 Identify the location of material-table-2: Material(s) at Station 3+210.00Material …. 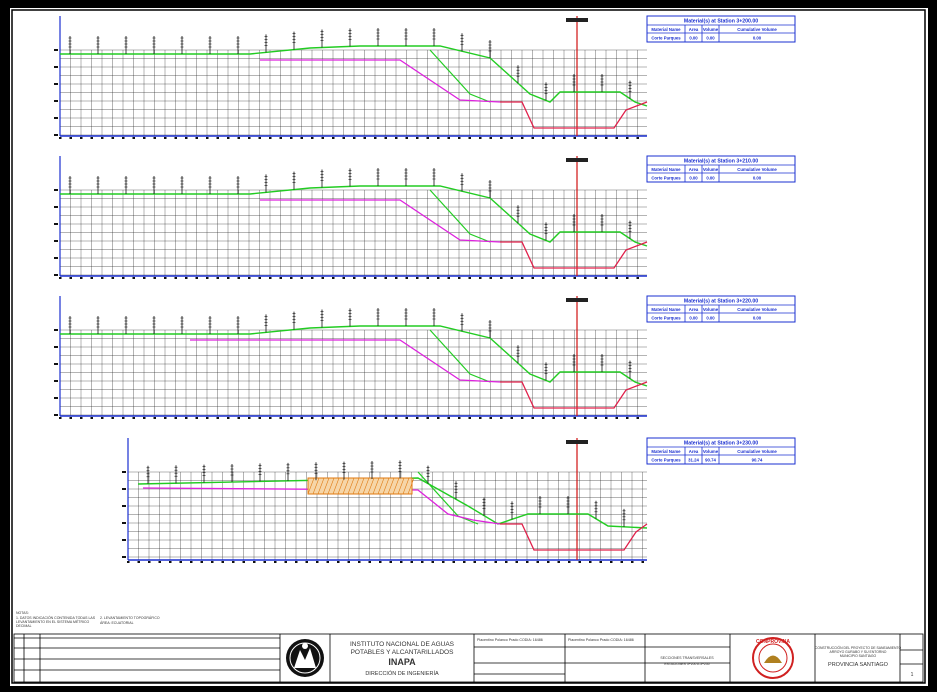
(721, 169).